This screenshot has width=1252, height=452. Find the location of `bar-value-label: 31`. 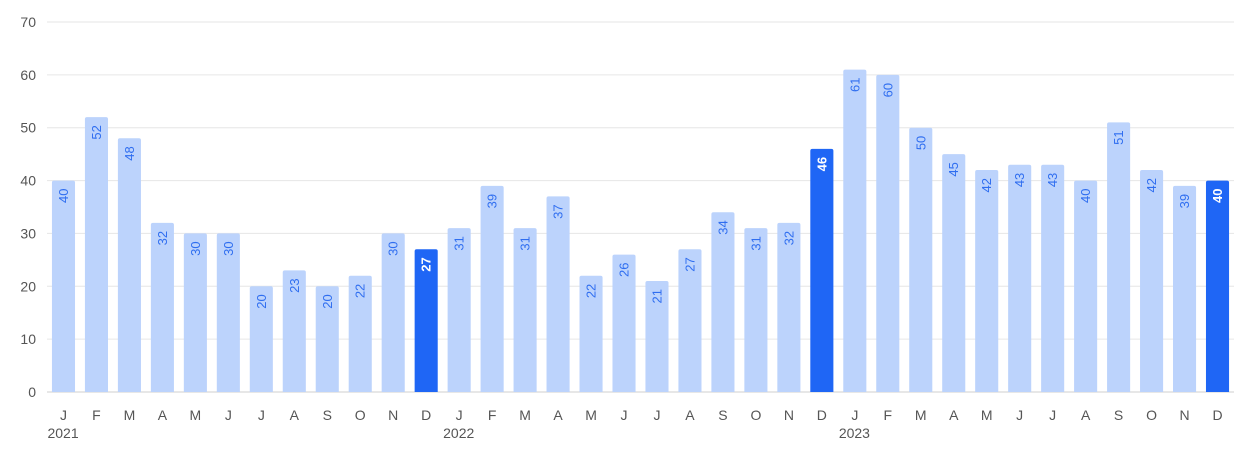

bar-value-label: 31 is located at coordinates (525, 243).